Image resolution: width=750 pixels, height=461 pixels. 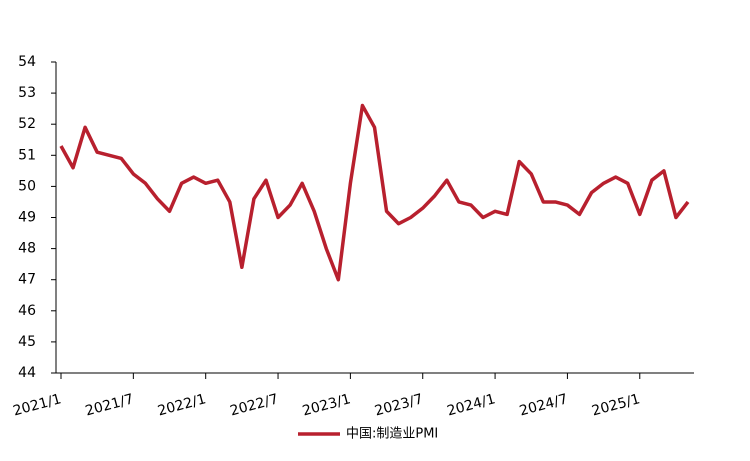 What do you see at coordinates (182, 405) in the screenshot?
I see `x-tick-label: 2022/1` at bounding box center [182, 405].